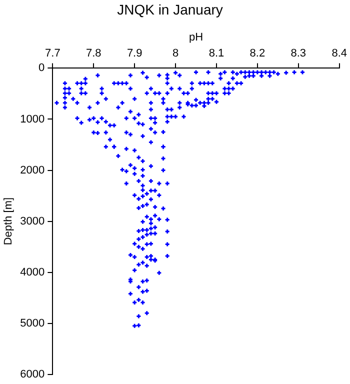 The image size is (350, 384). I want to click on x-tick-label: 8.3, so click(298, 54).